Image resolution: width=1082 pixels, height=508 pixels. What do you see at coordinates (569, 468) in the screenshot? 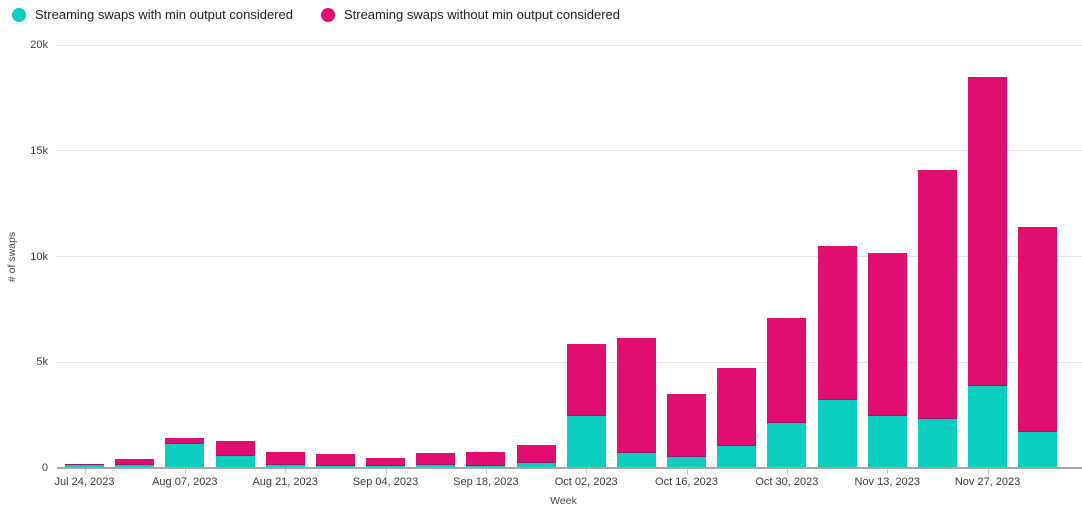
I see `x-axis-line` at bounding box center [569, 468].